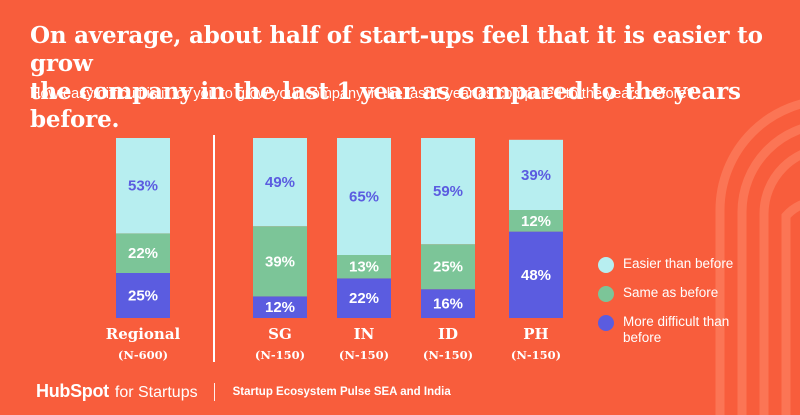 This screenshot has height=415, width=800. Describe the element at coordinates (72, 391) in the screenshot. I see `logo-brand: HubSpot` at that location.